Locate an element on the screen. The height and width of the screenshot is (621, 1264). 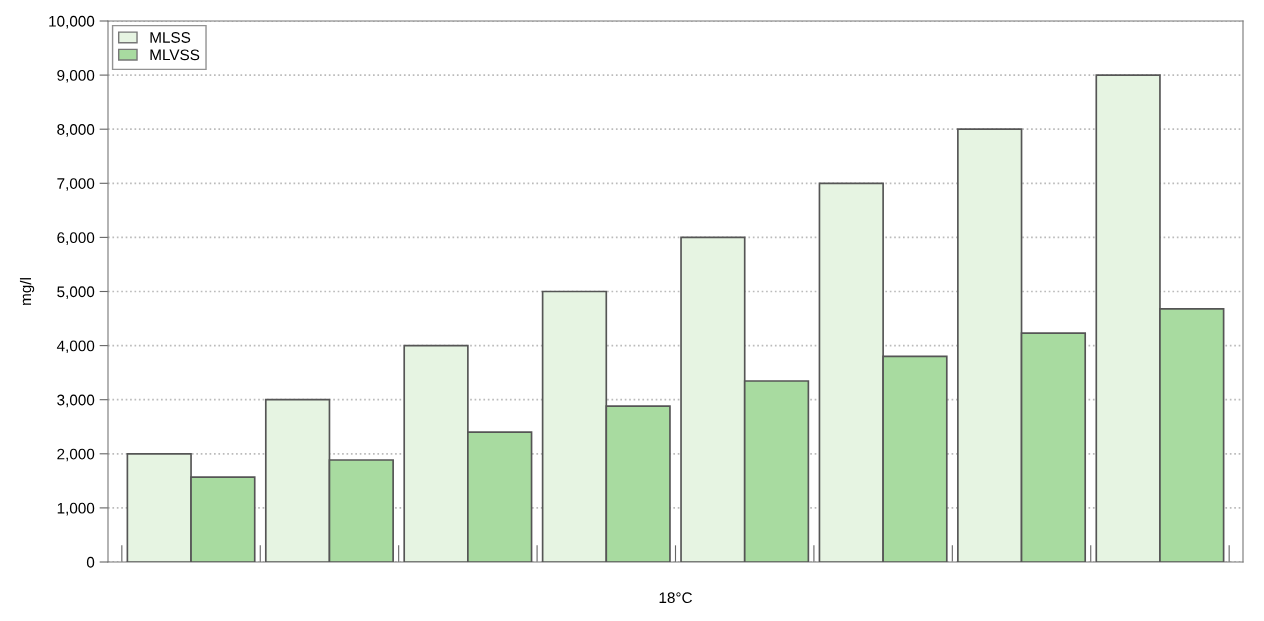
y-tick-label: 9,000 is located at coordinates (76, 76).